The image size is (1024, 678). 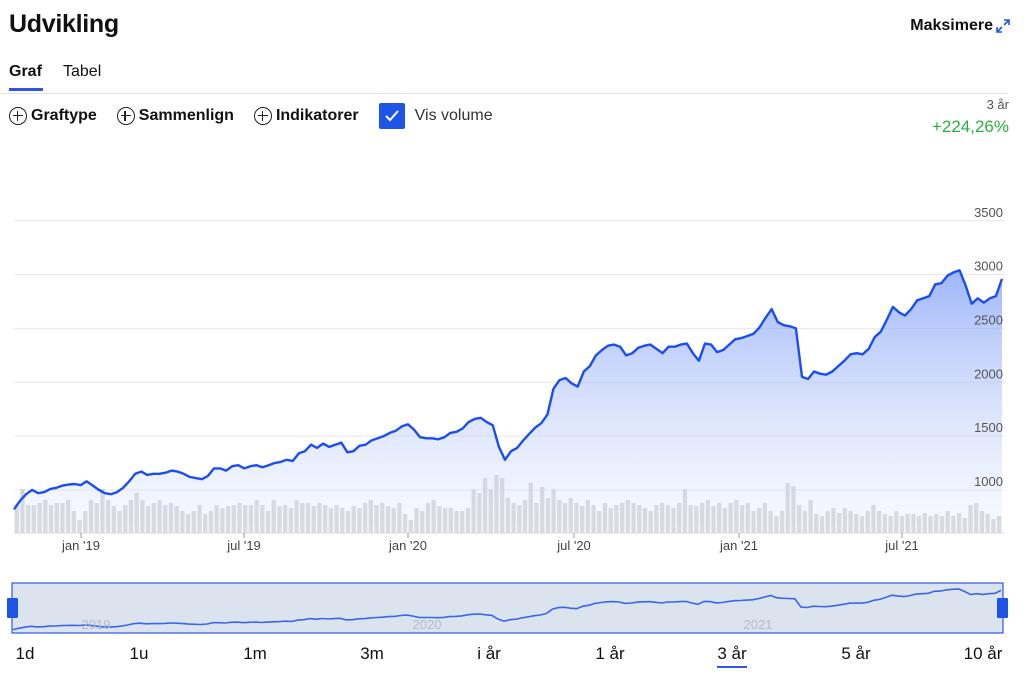 I want to click on maximize-label: Maksimere, so click(x=951, y=25).